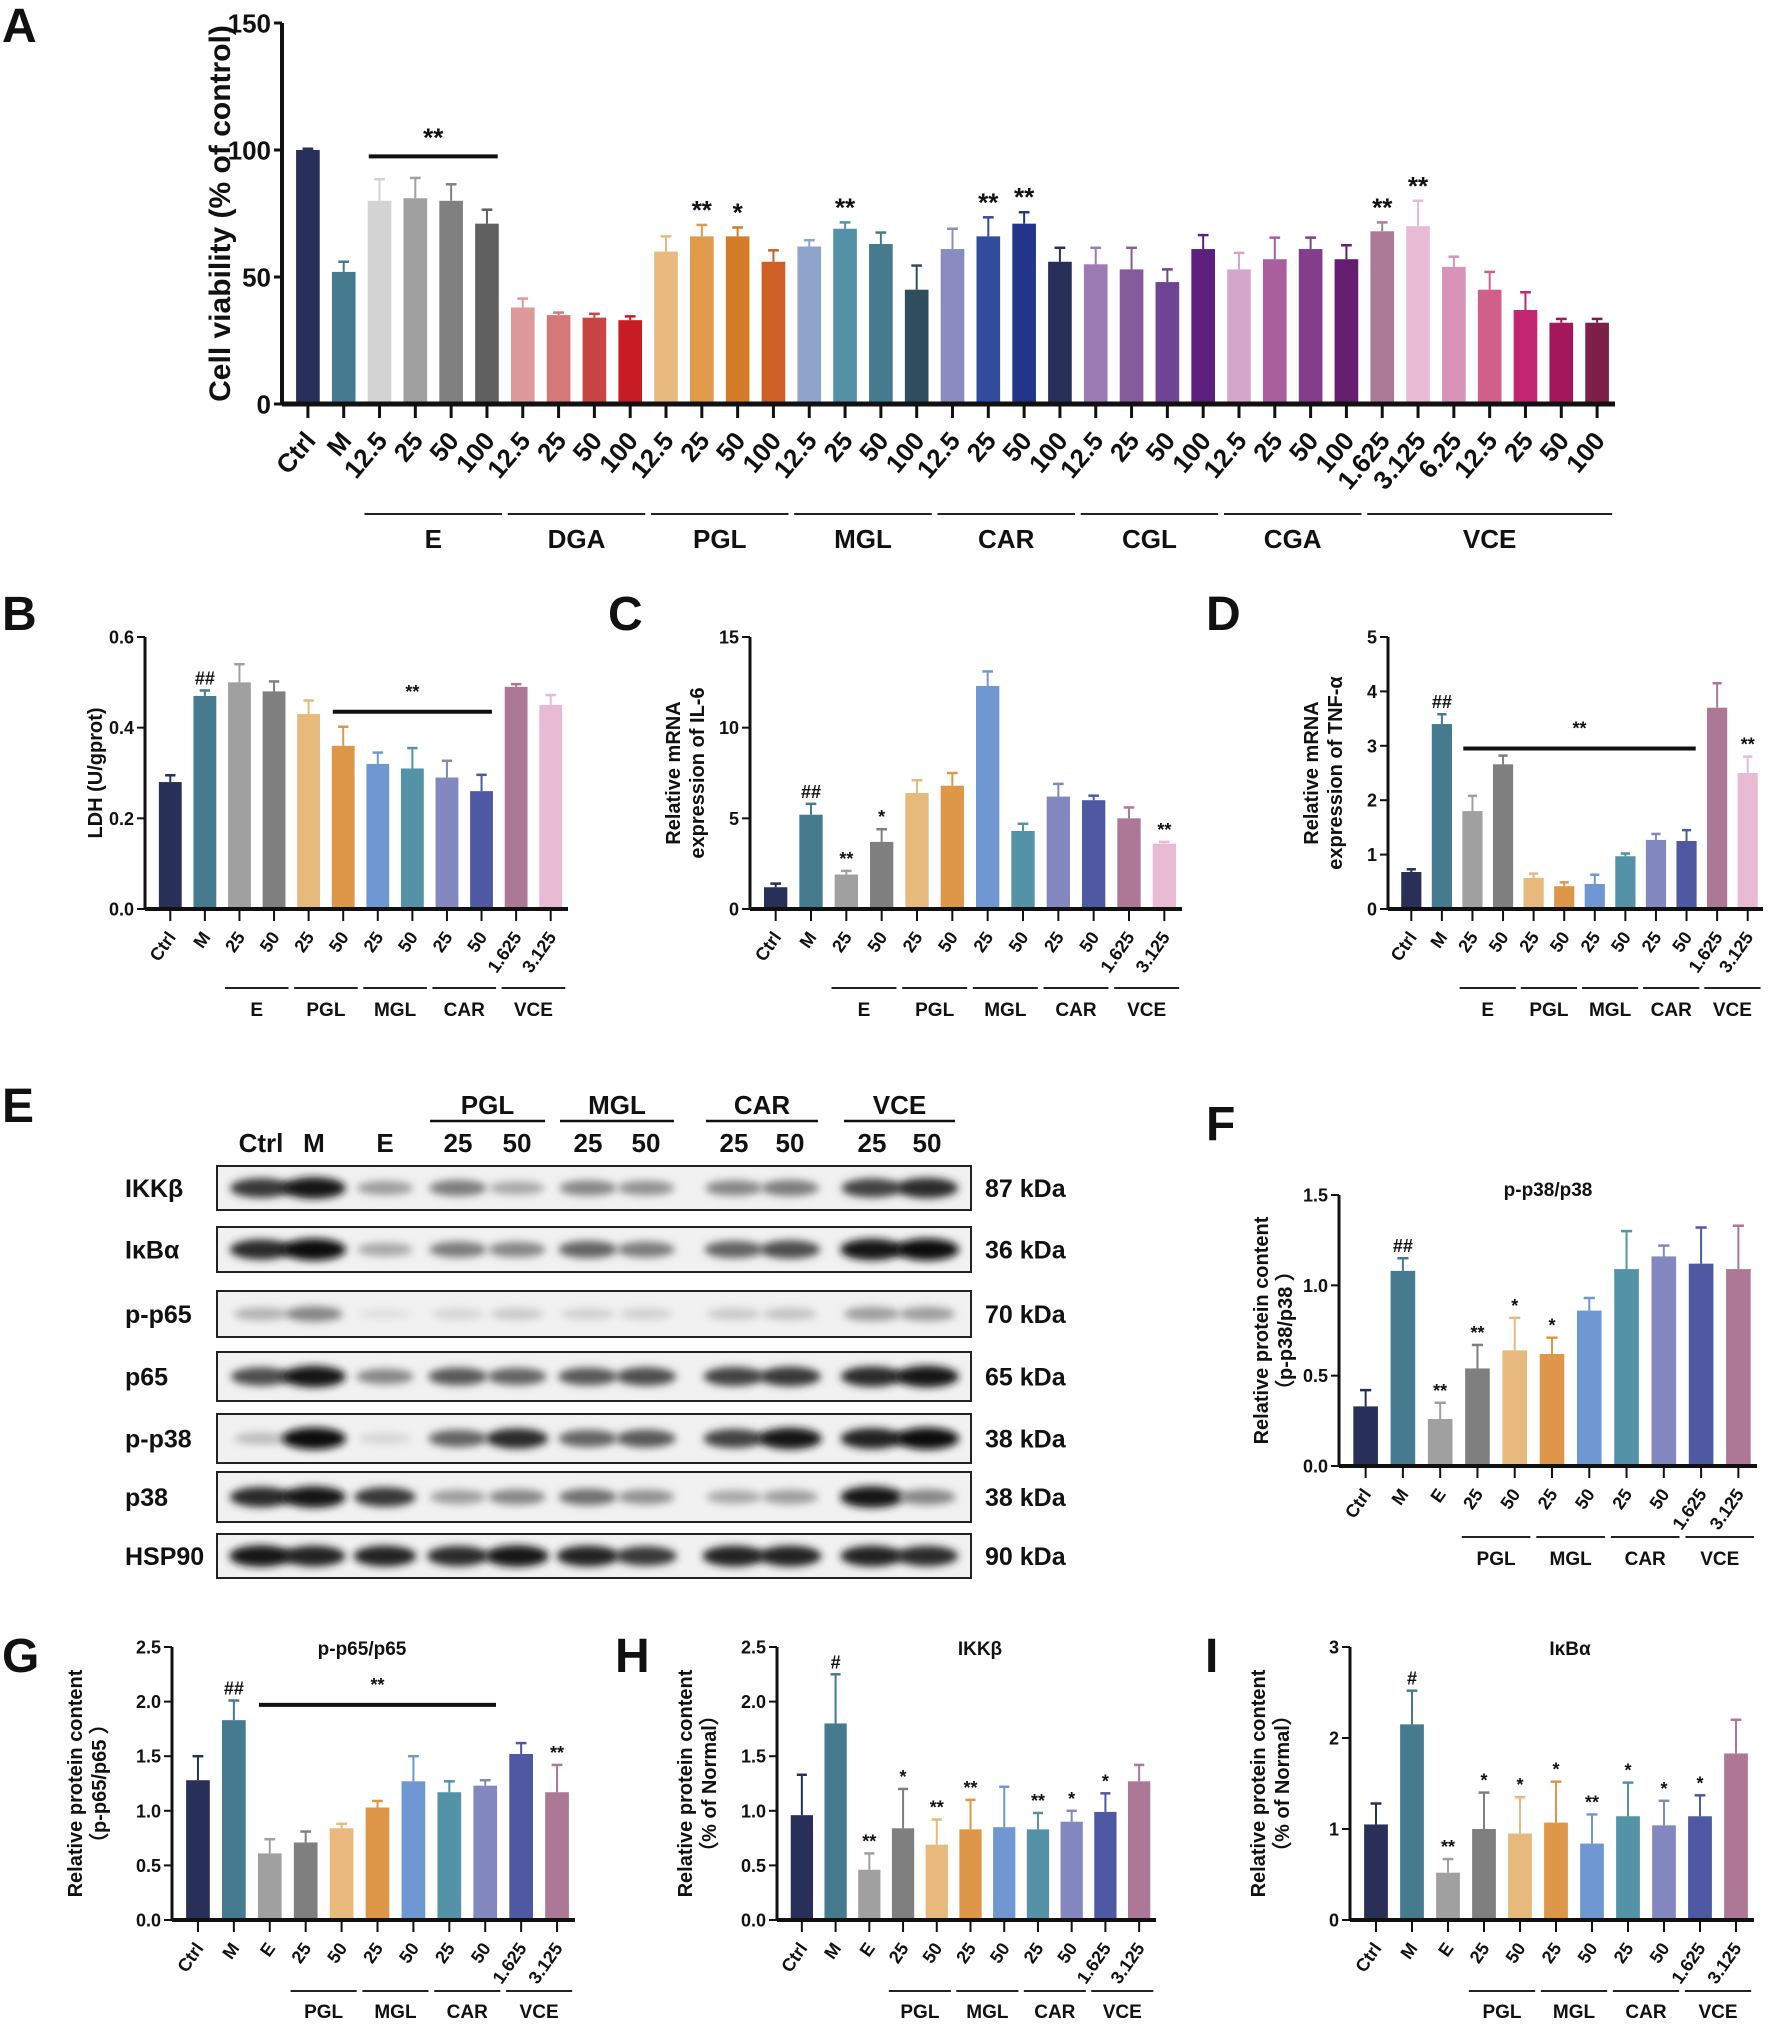  What do you see at coordinates (646, 1143) in the screenshot?
I see `lane-label: 50` at bounding box center [646, 1143].